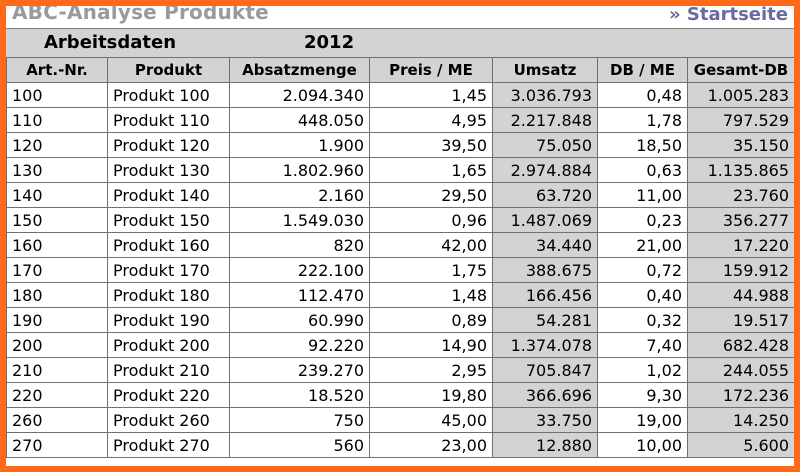 This screenshot has height=472, width=800. What do you see at coordinates (140, 12) in the screenshot?
I see `app-title: ABC-Analyse Produkte` at bounding box center [140, 12].